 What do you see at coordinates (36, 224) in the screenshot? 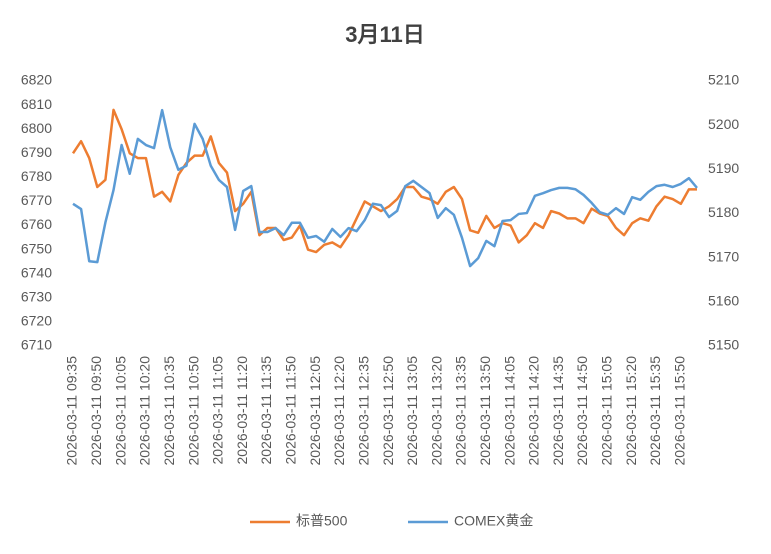
I see `y-tick-label: 6760` at bounding box center [36, 224].